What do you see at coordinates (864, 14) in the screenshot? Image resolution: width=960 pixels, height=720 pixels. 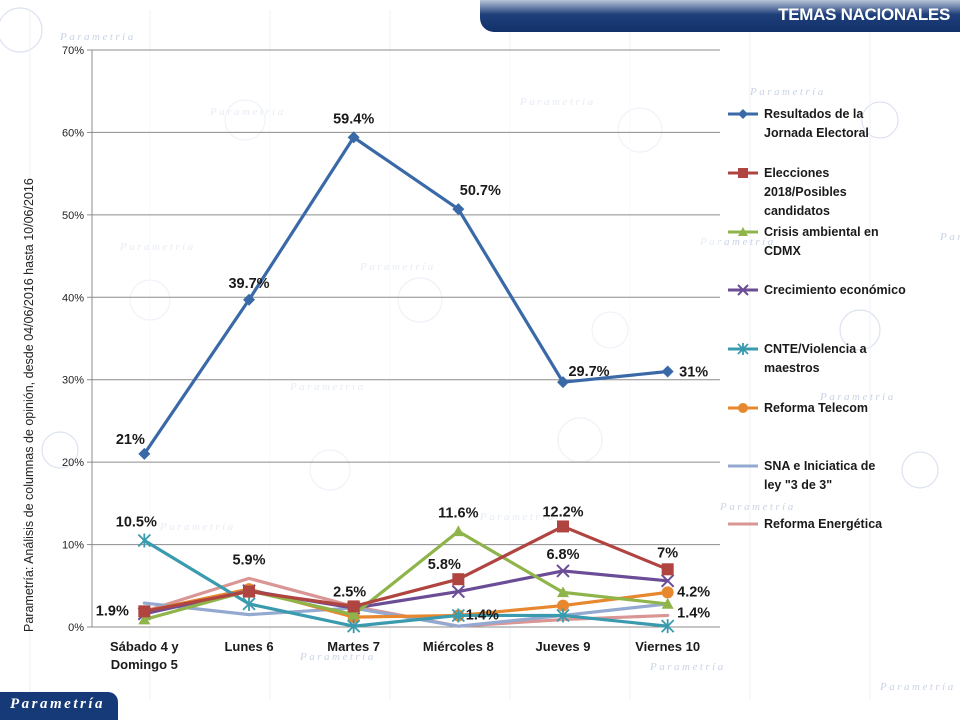 I see `page-title: TEMAS NACIONALES` at bounding box center [864, 14].